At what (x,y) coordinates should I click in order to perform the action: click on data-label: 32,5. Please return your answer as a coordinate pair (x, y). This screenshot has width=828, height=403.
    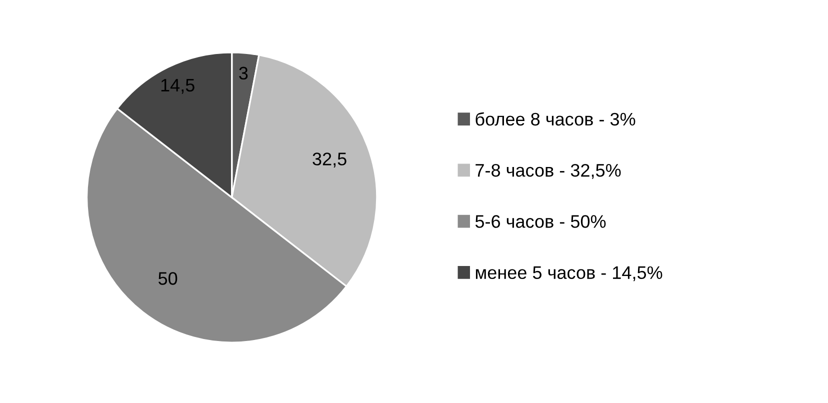
    Looking at the image, I should click on (329, 160).